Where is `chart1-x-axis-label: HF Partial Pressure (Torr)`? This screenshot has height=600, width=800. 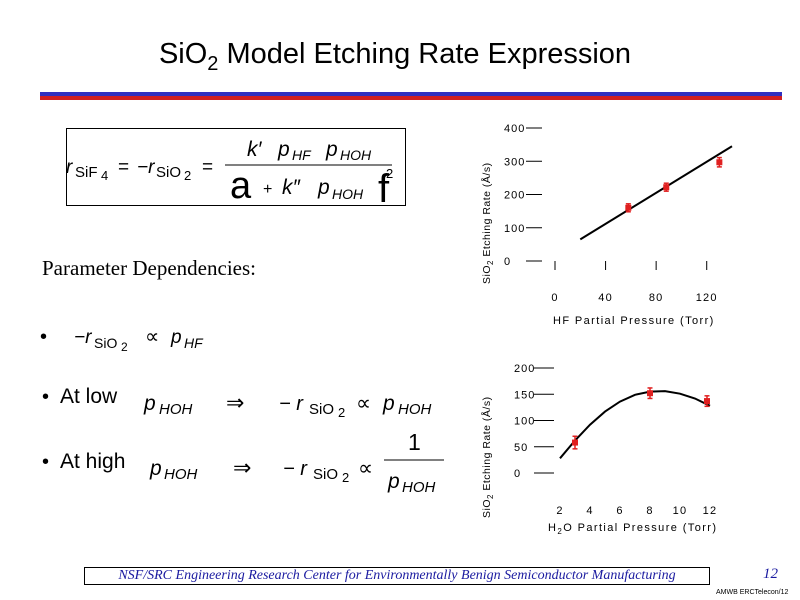
chart1-x-axis-label: HF Partial Pressure (Torr) is located at coordinates (634, 321).